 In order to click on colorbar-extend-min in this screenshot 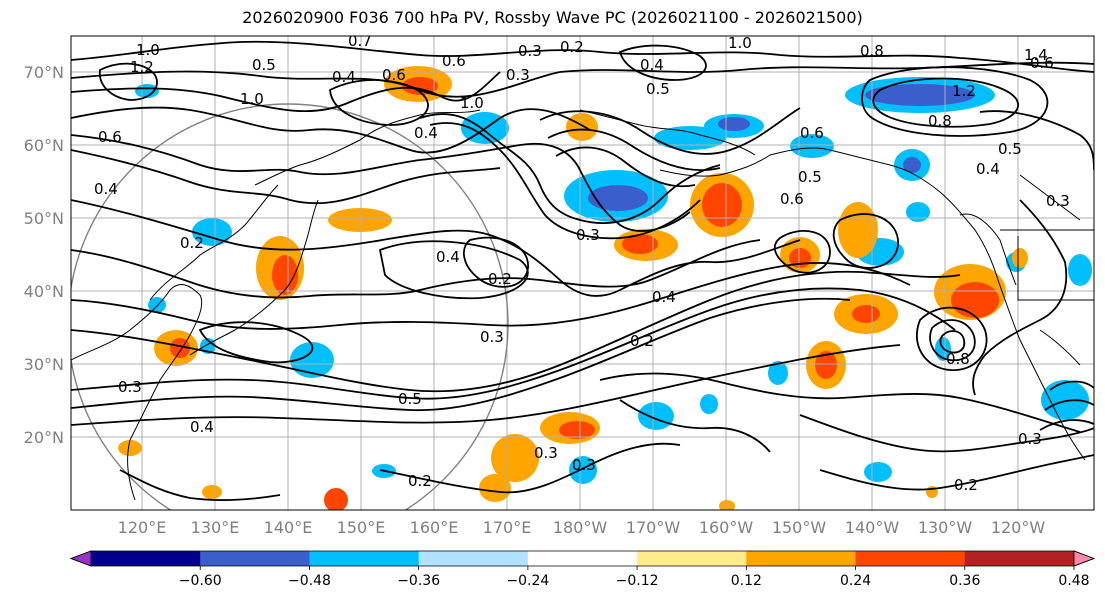, I will do `click(80, 558)`.